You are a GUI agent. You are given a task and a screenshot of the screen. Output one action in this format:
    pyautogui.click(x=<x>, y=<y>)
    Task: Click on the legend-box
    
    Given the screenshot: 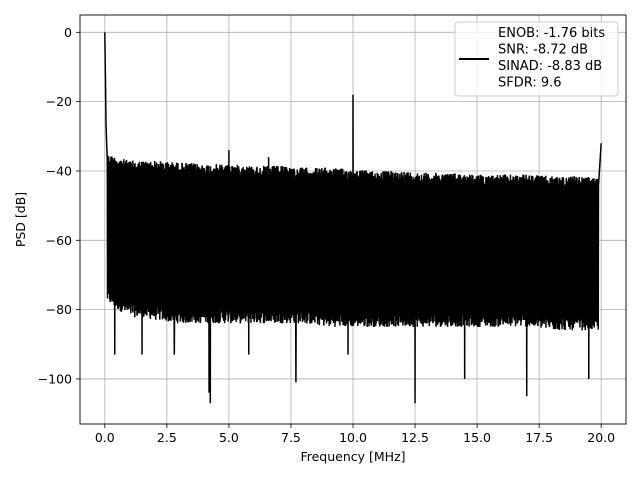 What is the action you would take?
    pyautogui.click(x=536, y=59)
    